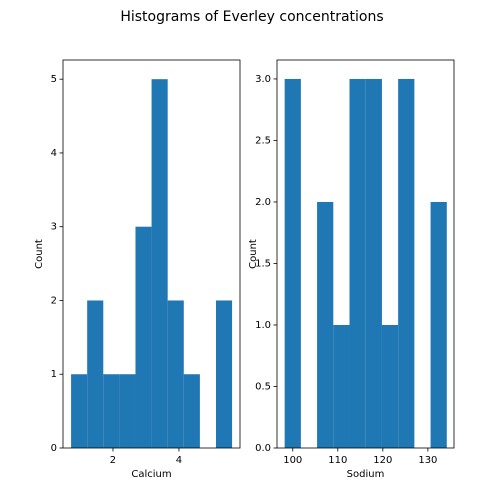 The width and height of the screenshot is (504, 504). Describe the element at coordinates (263, 325) in the screenshot. I see `y-tick-label: 1.0` at that location.